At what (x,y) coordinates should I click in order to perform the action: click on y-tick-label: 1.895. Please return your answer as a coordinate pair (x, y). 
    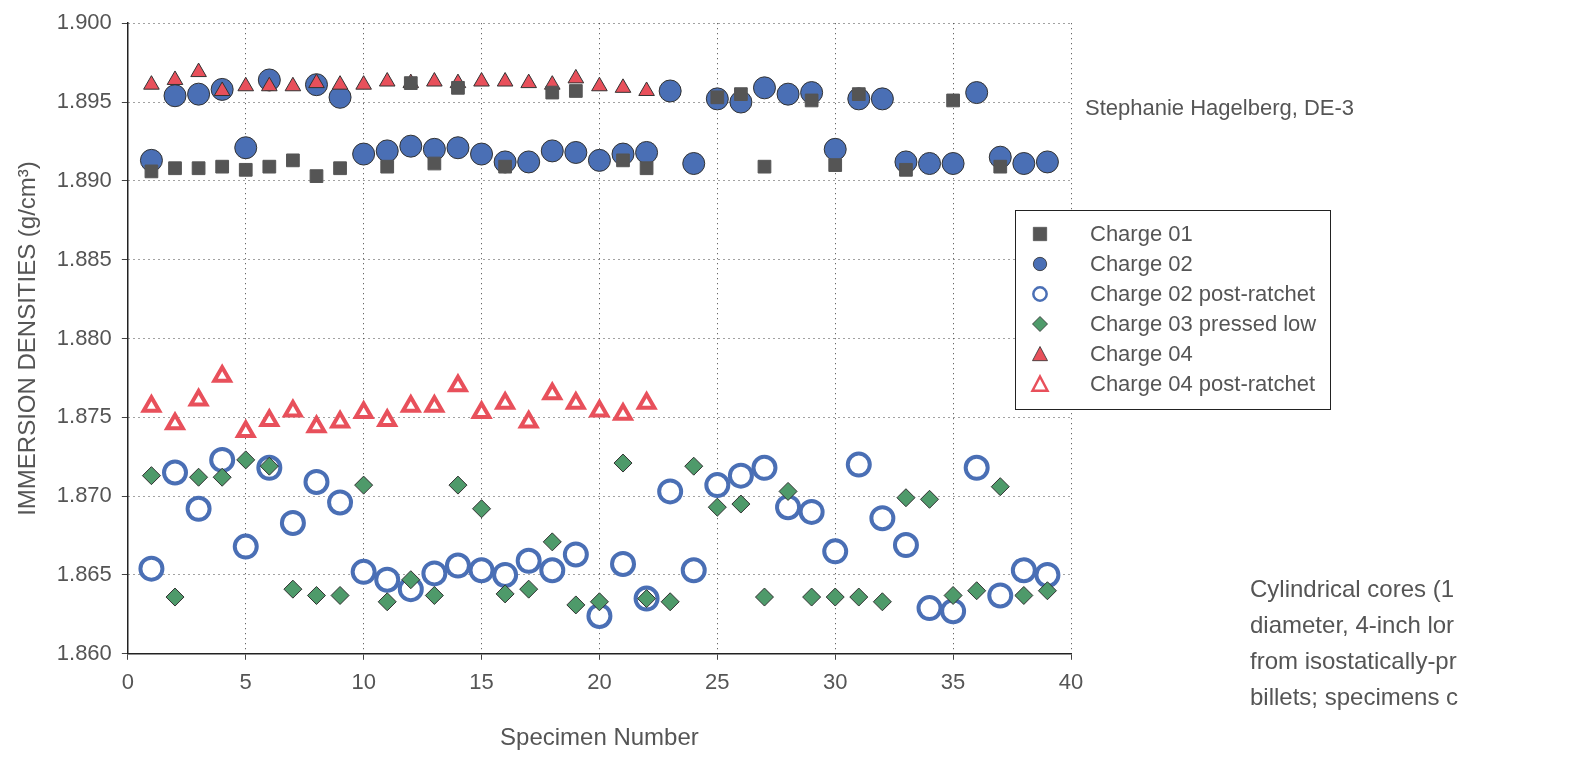
    Looking at the image, I should click on (84, 101).